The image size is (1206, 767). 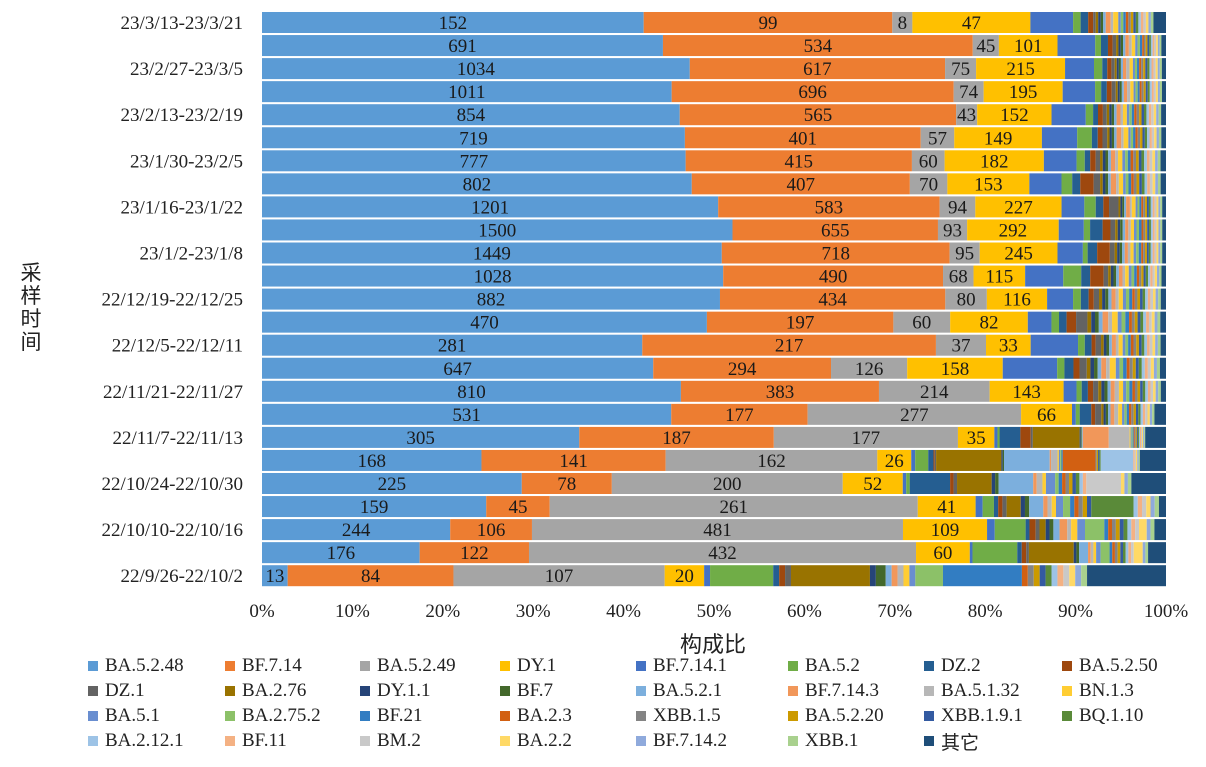 What do you see at coordinates (490, 207) in the screenshot?
I see `data-label: 1201` at bounding box center [490, 207].